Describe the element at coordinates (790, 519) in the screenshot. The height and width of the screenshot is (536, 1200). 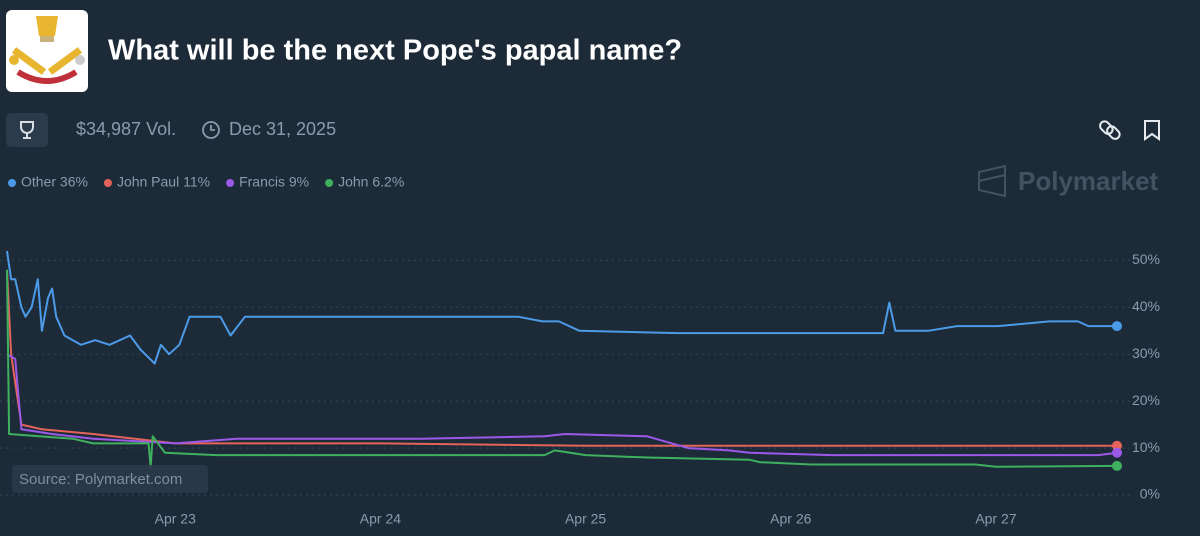
I see `x-tick-label: Apr 26` at that location.